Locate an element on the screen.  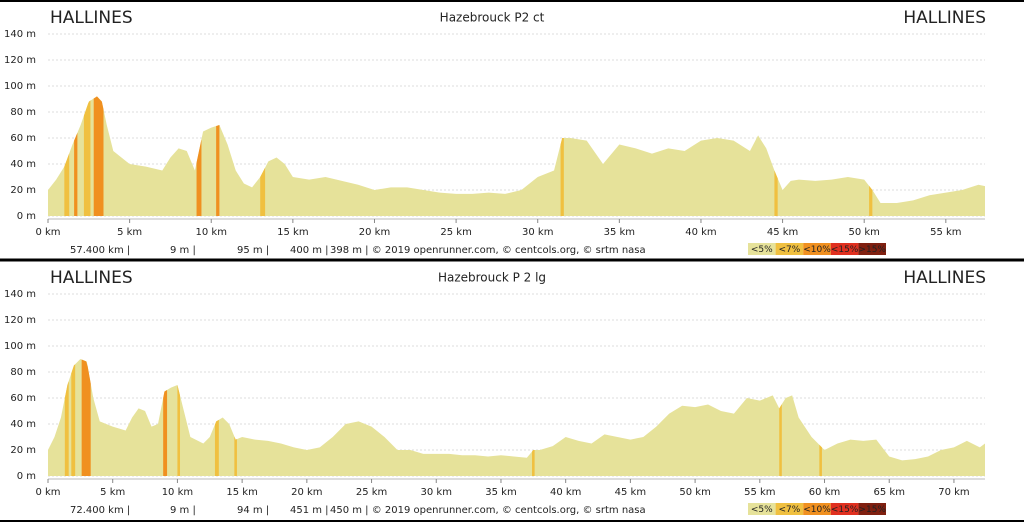
footer-text: 57.400 km | is located at coordinates (100, 250).